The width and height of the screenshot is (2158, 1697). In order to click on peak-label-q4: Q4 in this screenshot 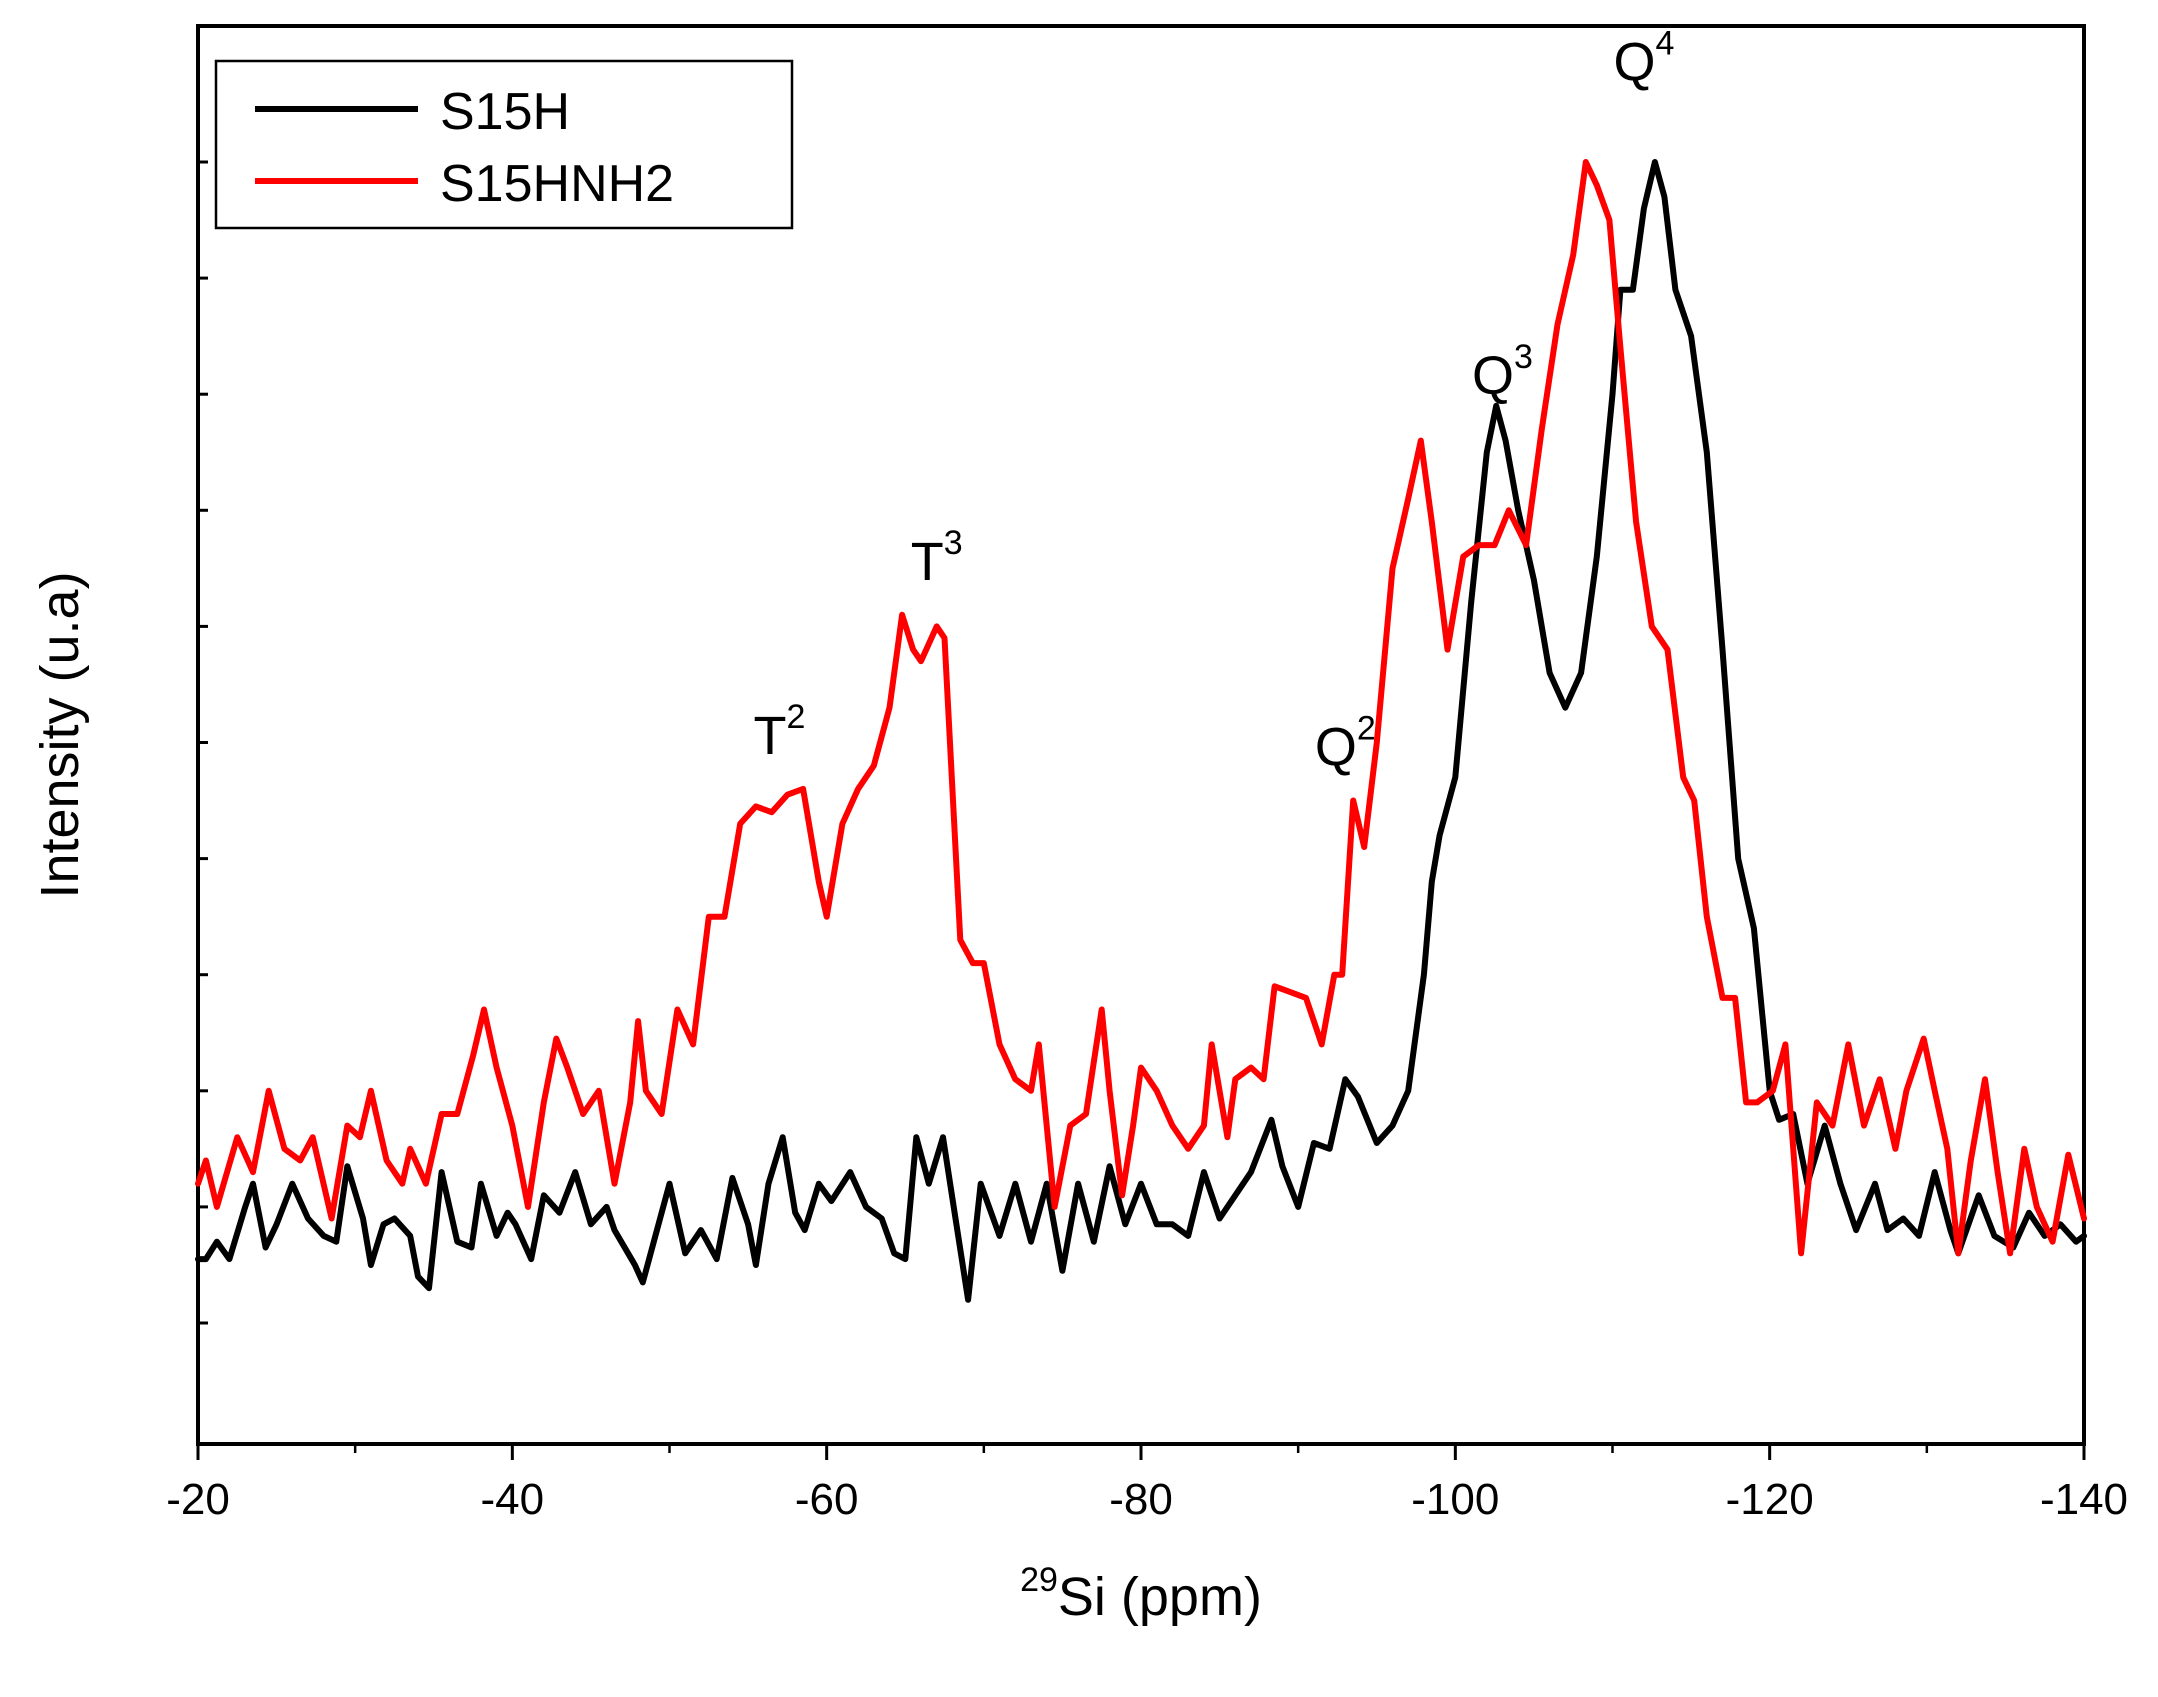, I will do `click(1643, 59)`.